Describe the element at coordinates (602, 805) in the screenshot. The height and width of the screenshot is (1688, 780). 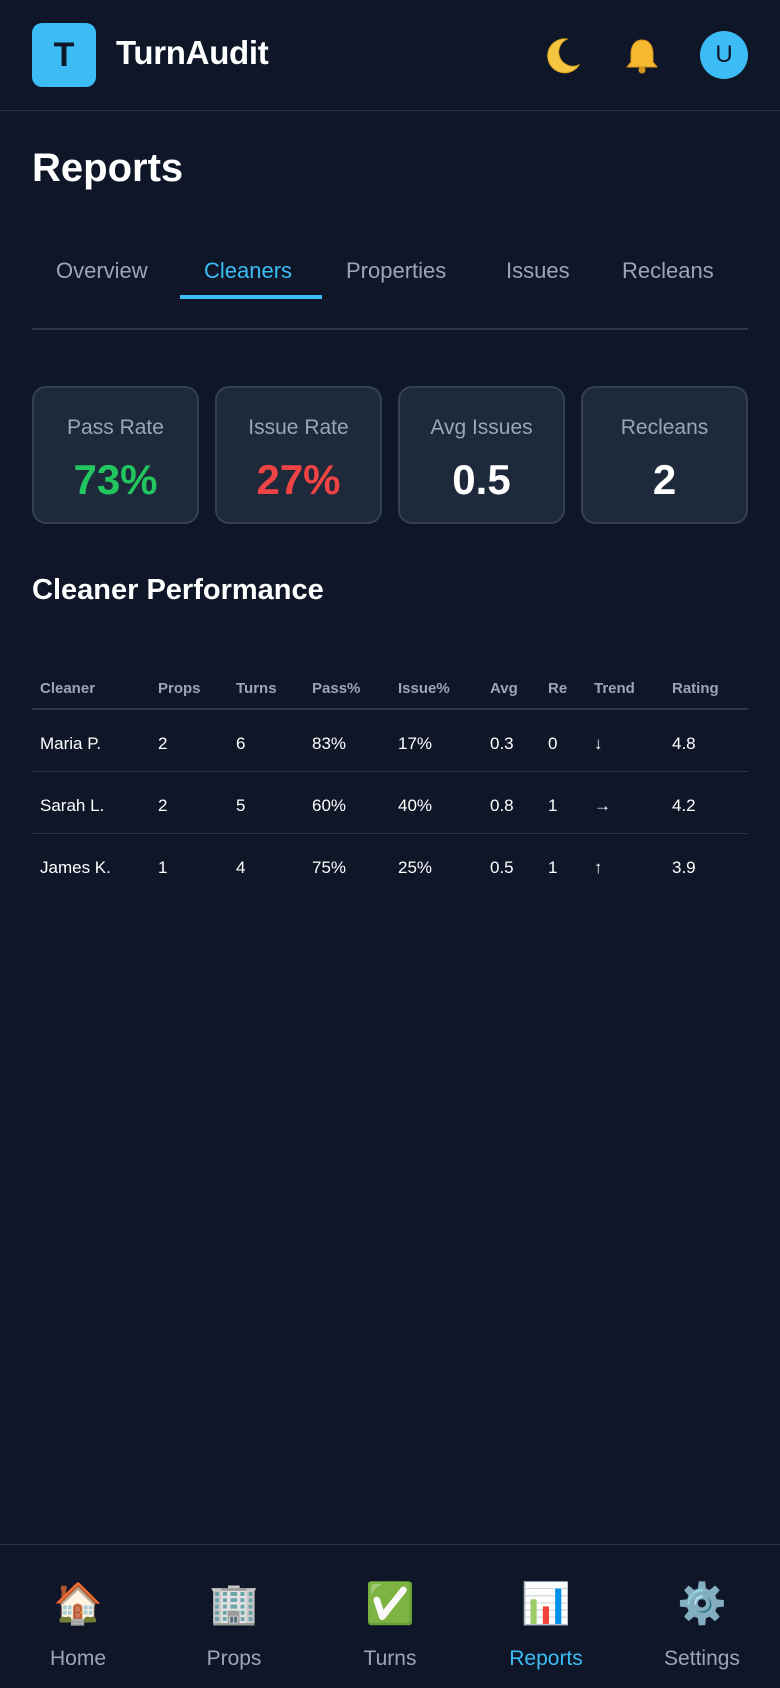
I see `trend-flat-icon: →` at that location.